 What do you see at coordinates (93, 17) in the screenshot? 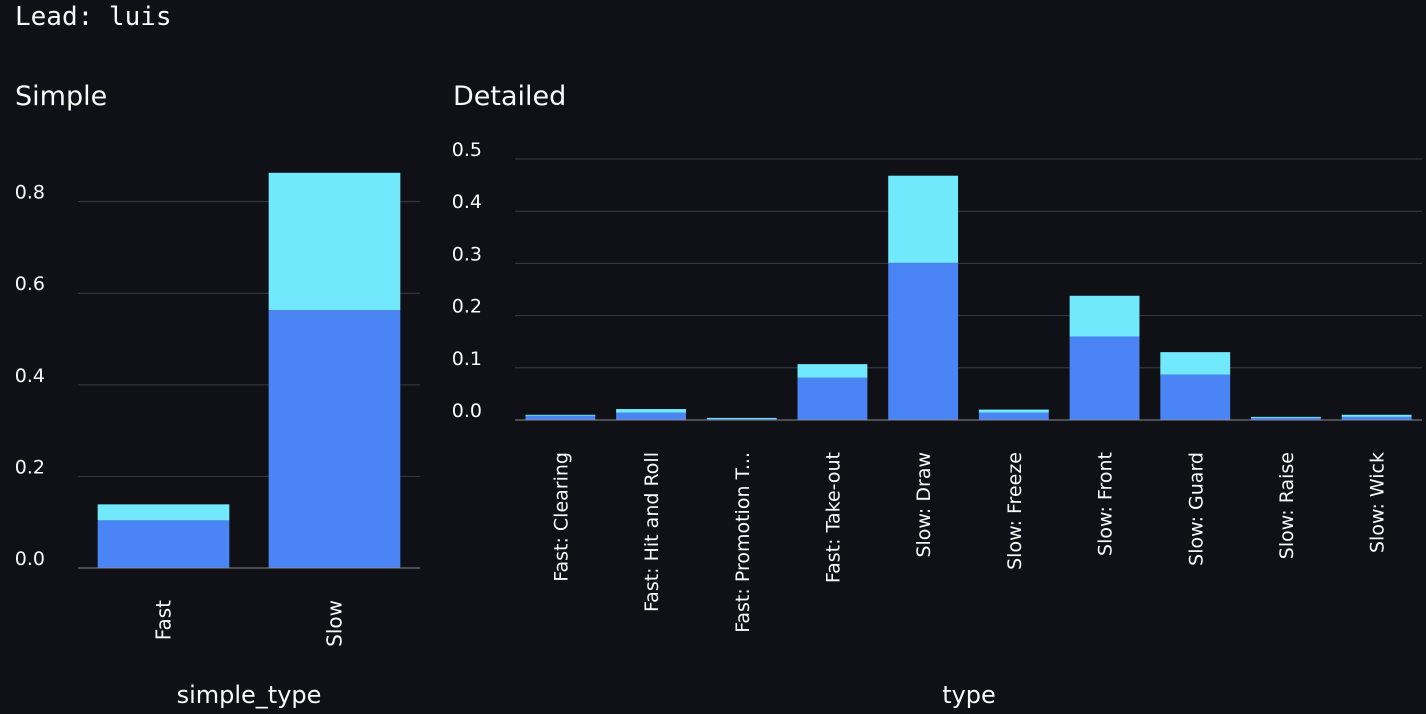
I see `lead-label: Lead: luis` at bounding box center [93, 17].